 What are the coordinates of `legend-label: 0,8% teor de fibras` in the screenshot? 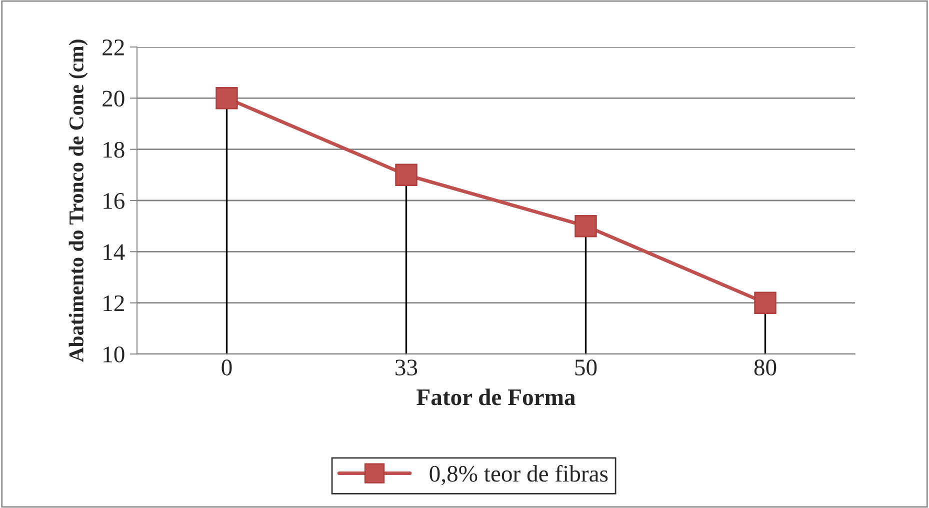 It's located at (519, 475).